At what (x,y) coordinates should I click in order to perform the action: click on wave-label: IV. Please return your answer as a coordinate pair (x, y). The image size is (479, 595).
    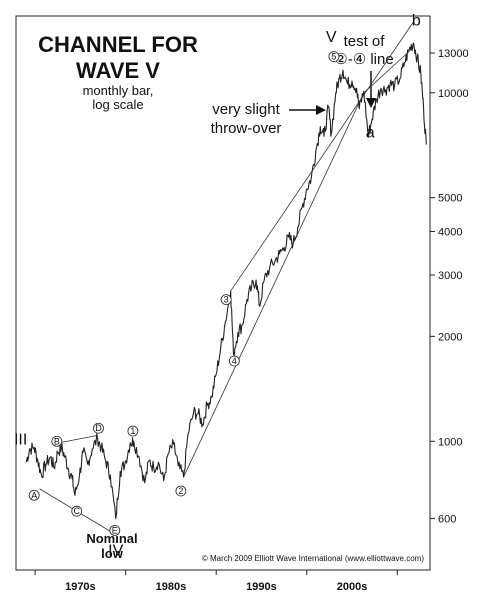
    Looking at the image, I should click on (115, 551).